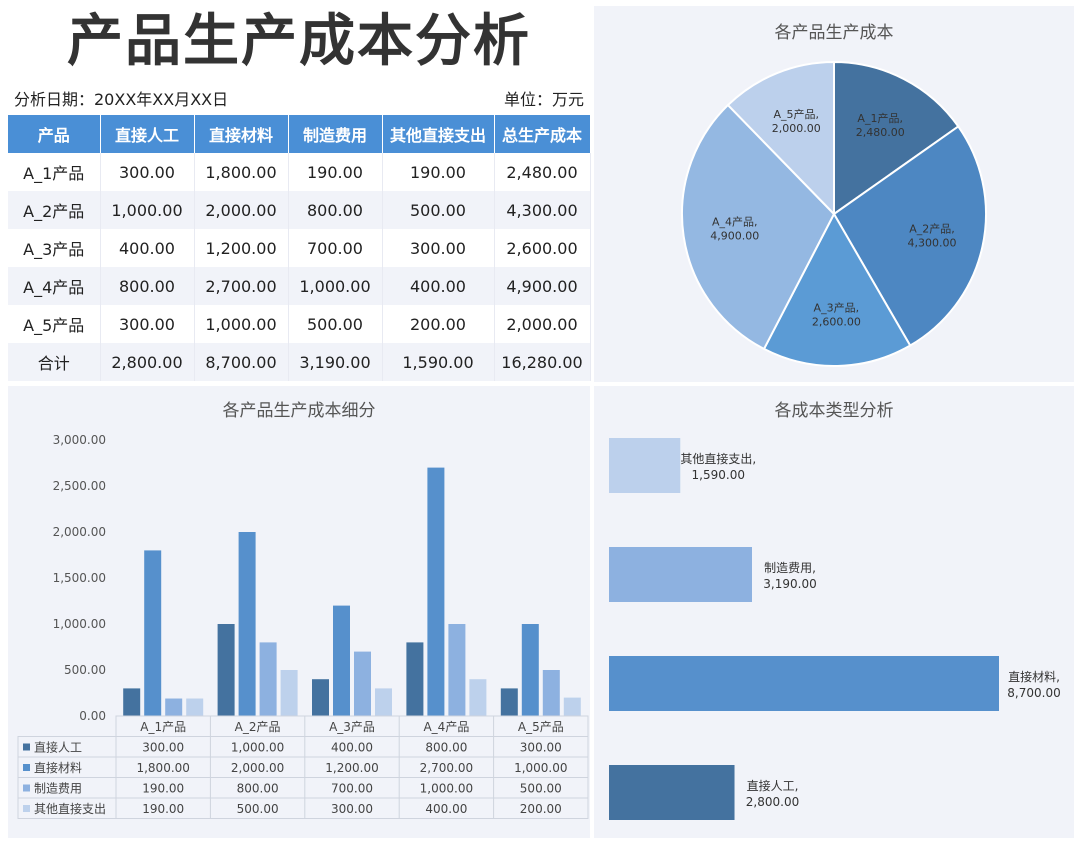 The image size is (1080, 844). Describe the element at coordinates (541, 809) in the screenshot. I see `data-table-value: 200.00` at that location.